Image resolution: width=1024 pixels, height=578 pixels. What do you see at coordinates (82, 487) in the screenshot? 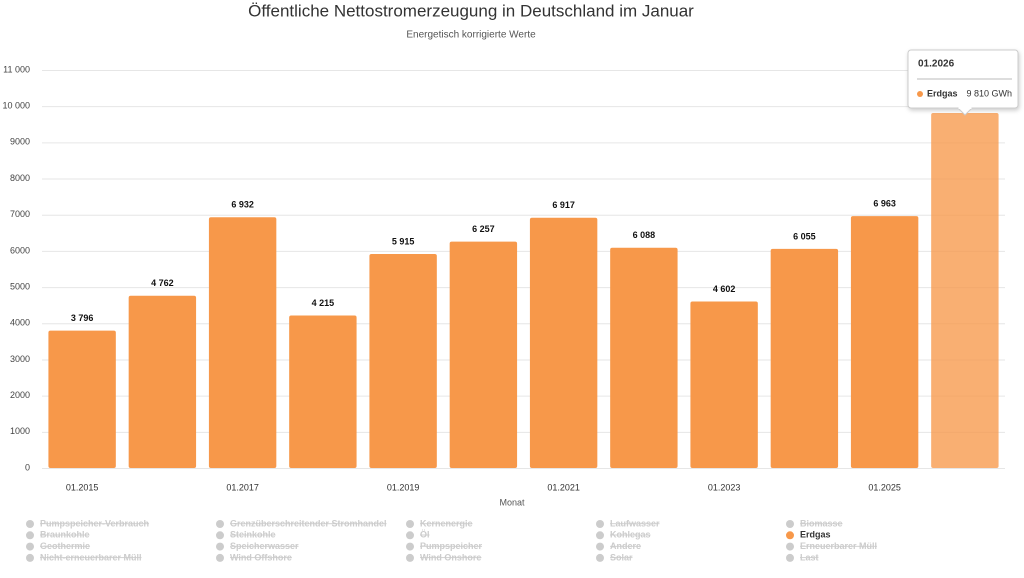
I see `x-tick-label: 01.2015` at bounding box center [82, 487].